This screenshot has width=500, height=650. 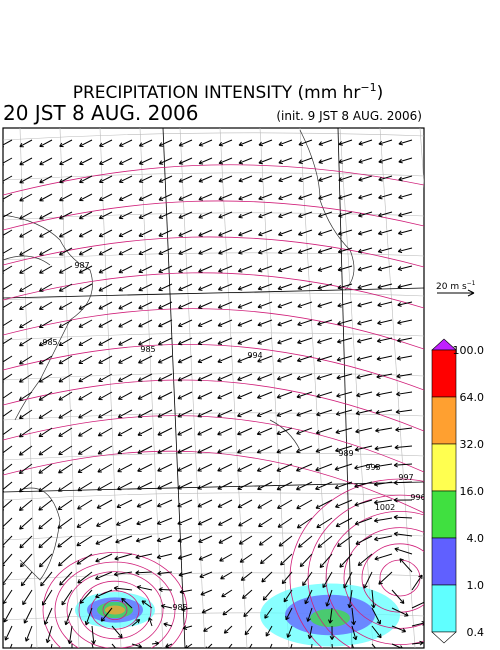 What do you see at coordinates (115, 610) in the screenshot?
I see `precip-area` at bounding box center [115, 610].